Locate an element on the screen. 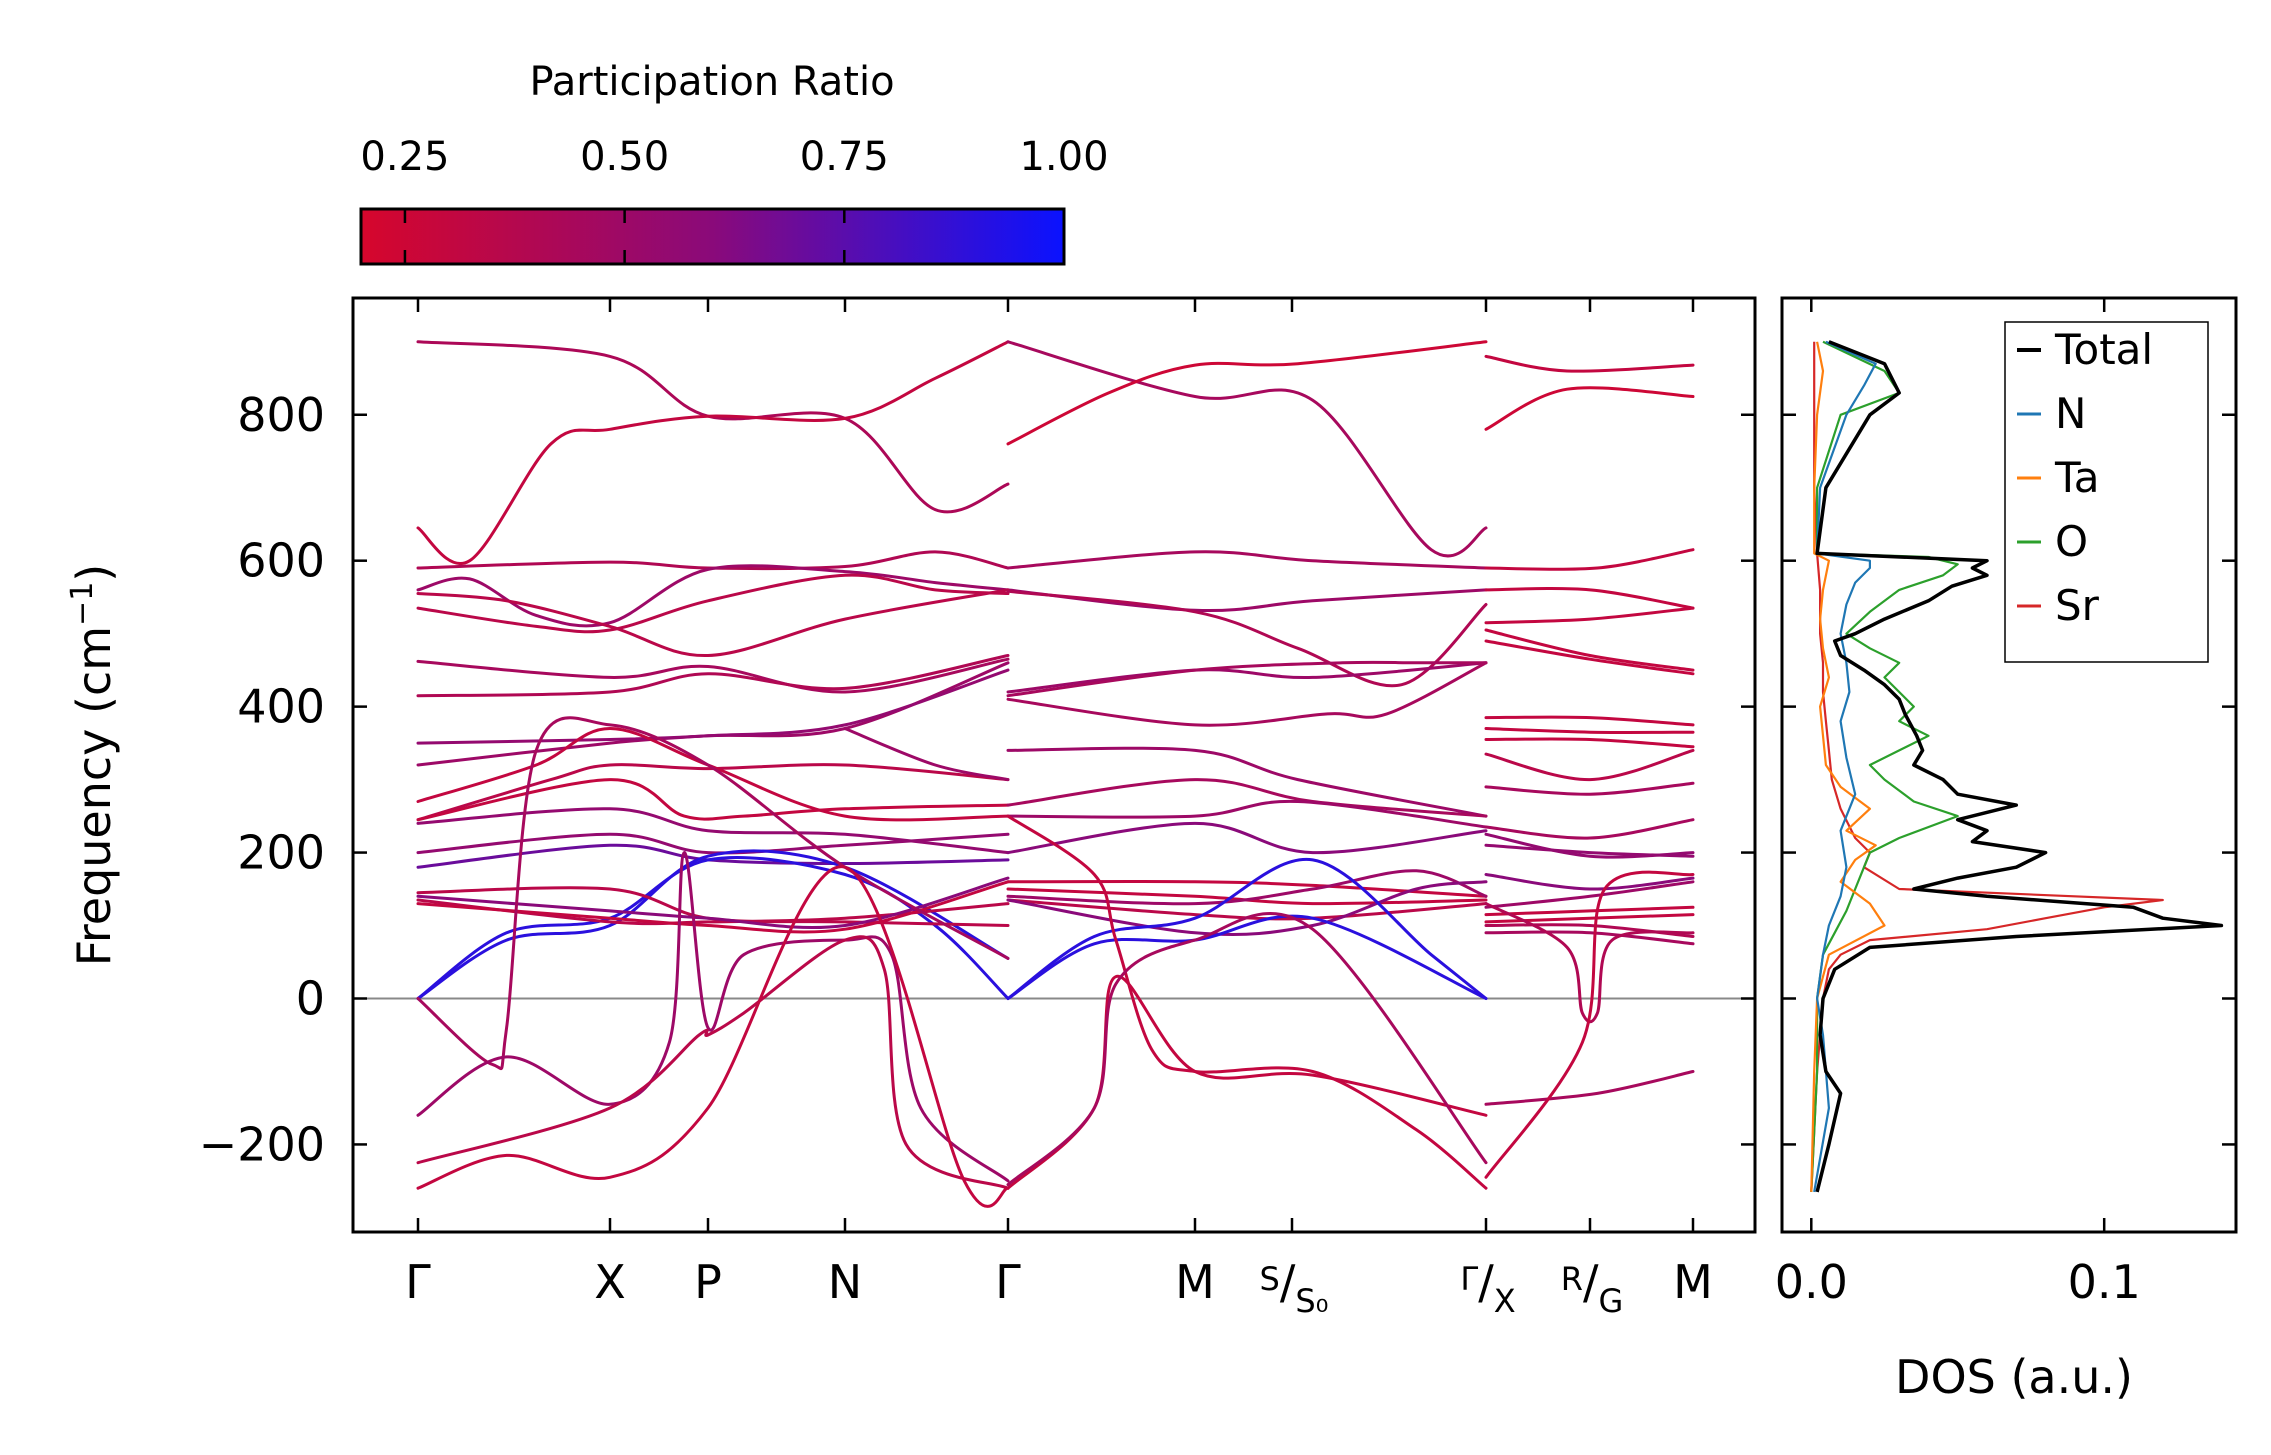 This screenshot has height=1455, width=2271. dos-line-o is located at coordinates (1884, 766).